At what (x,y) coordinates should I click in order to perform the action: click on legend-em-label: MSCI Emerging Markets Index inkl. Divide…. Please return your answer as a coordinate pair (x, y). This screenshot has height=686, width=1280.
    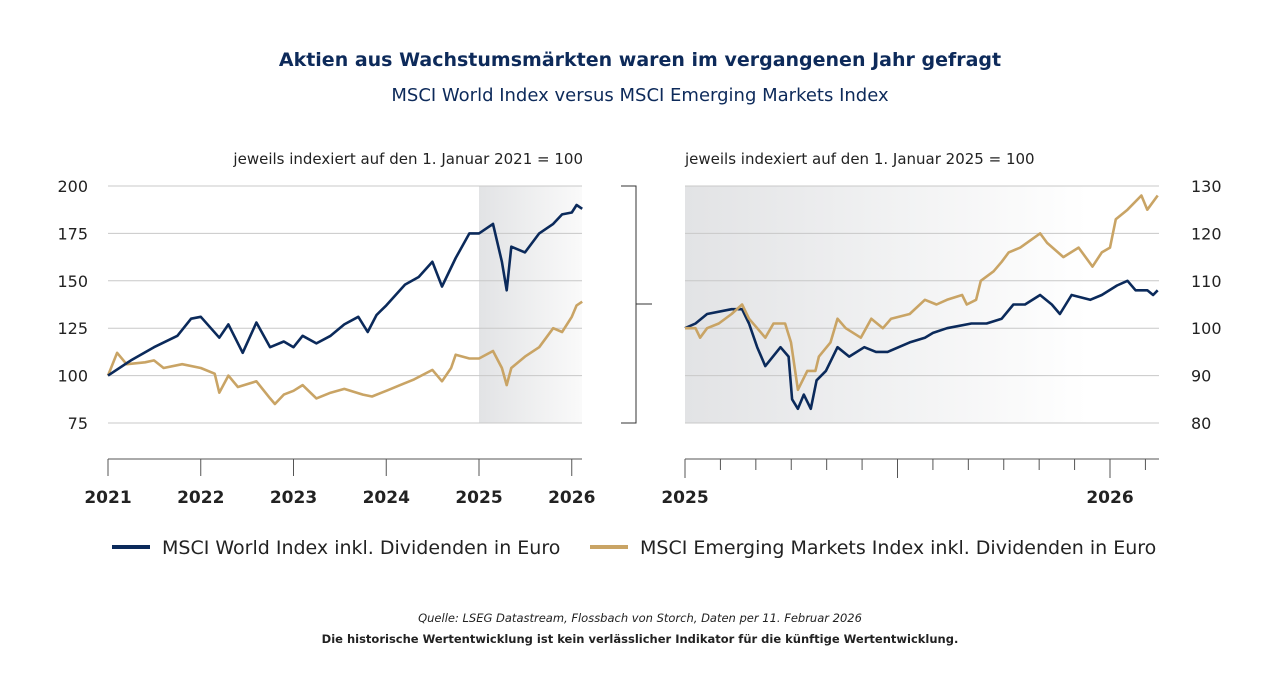
    Looking at the image, I should click on (898, 548).